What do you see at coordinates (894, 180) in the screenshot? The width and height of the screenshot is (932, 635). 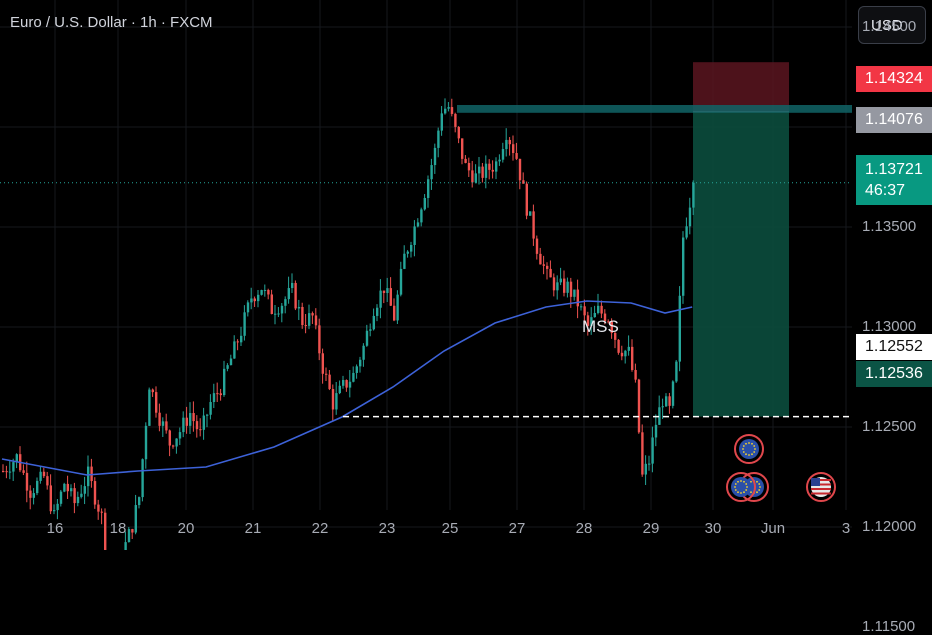 I see `last-price-tag: 1.13721 46:37` at bounding box center [894, 180].